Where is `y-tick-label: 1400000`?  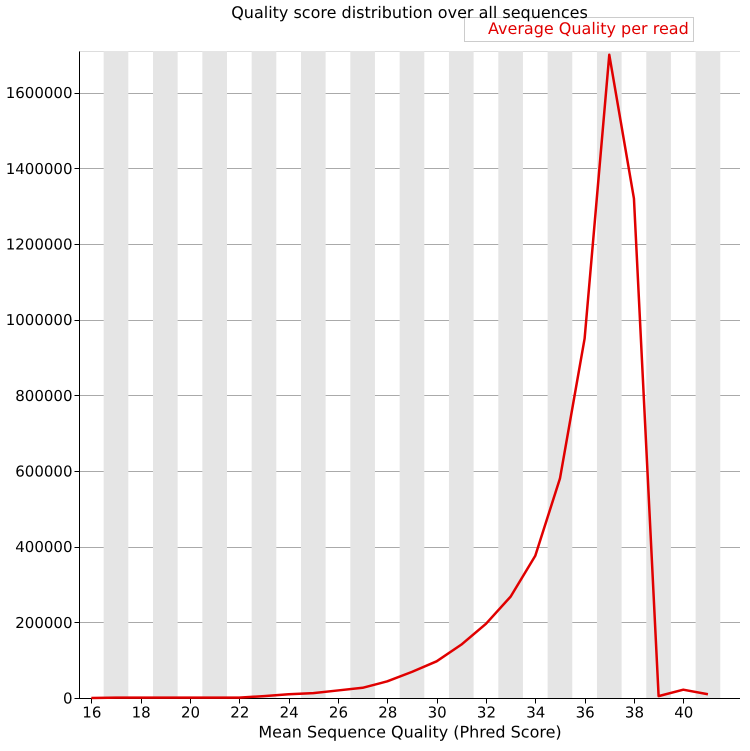
y-tick-label: 1400000 is located at coordinates (39, 169).